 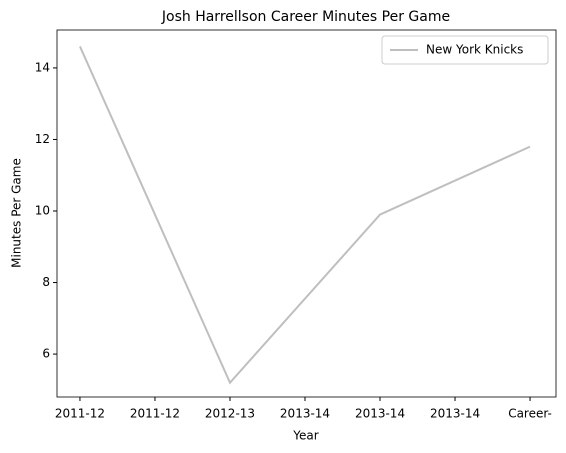 What do you see at coordinates (42, 67) in the screenshot?
I see `y-tick-label: 14` at bounding box center [42, 67].